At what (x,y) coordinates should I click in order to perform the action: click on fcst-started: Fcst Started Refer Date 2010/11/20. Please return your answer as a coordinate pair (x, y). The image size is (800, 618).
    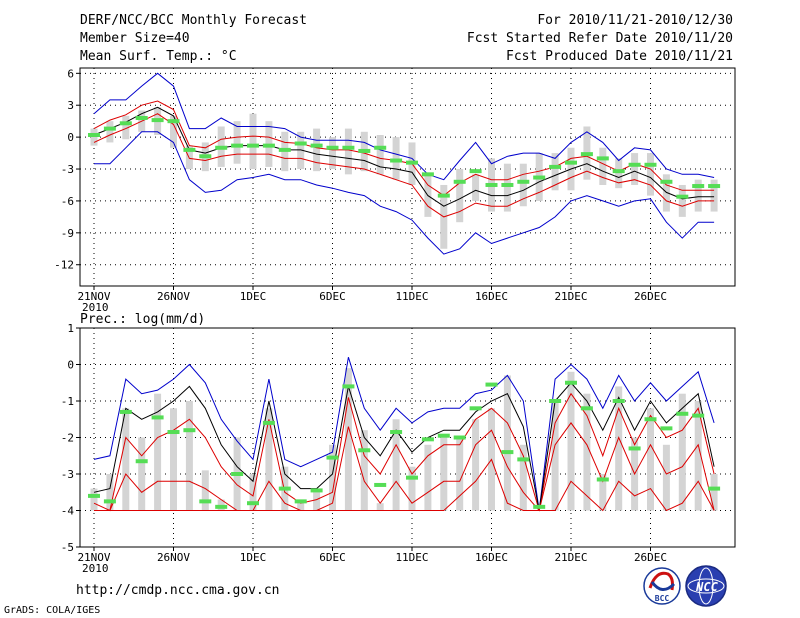
    Looking at the image, I should click on (600, 38).